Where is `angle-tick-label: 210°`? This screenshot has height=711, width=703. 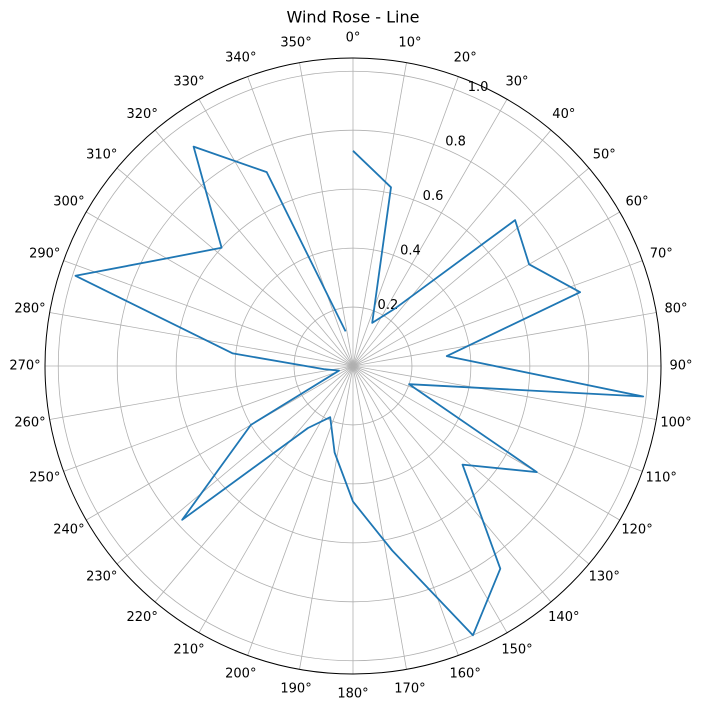 angle-tick-label: 210° is located at coordinates (188, 650).